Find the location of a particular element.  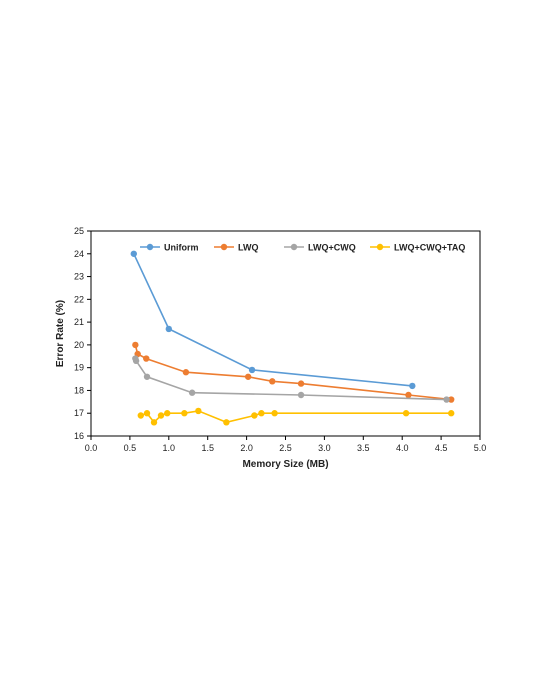

legend: Uniform LWQ LWQ+CWQ LWQ+CWQ+TAQ is located at coordinates (302, 248).